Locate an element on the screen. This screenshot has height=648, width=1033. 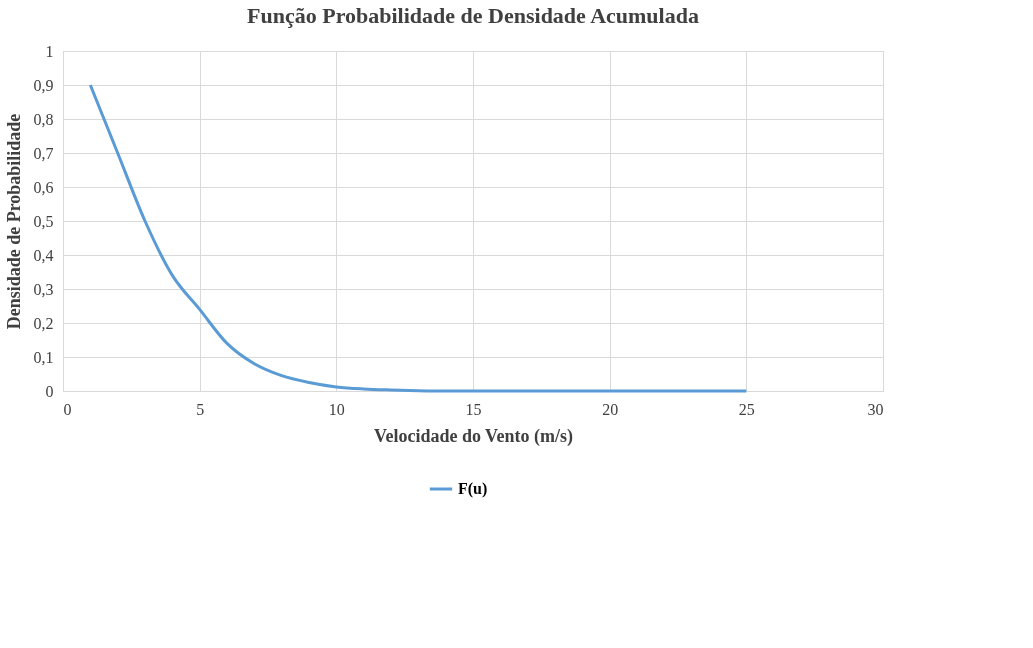
x-tick-label: 20 is located at coordinates (610, 409).